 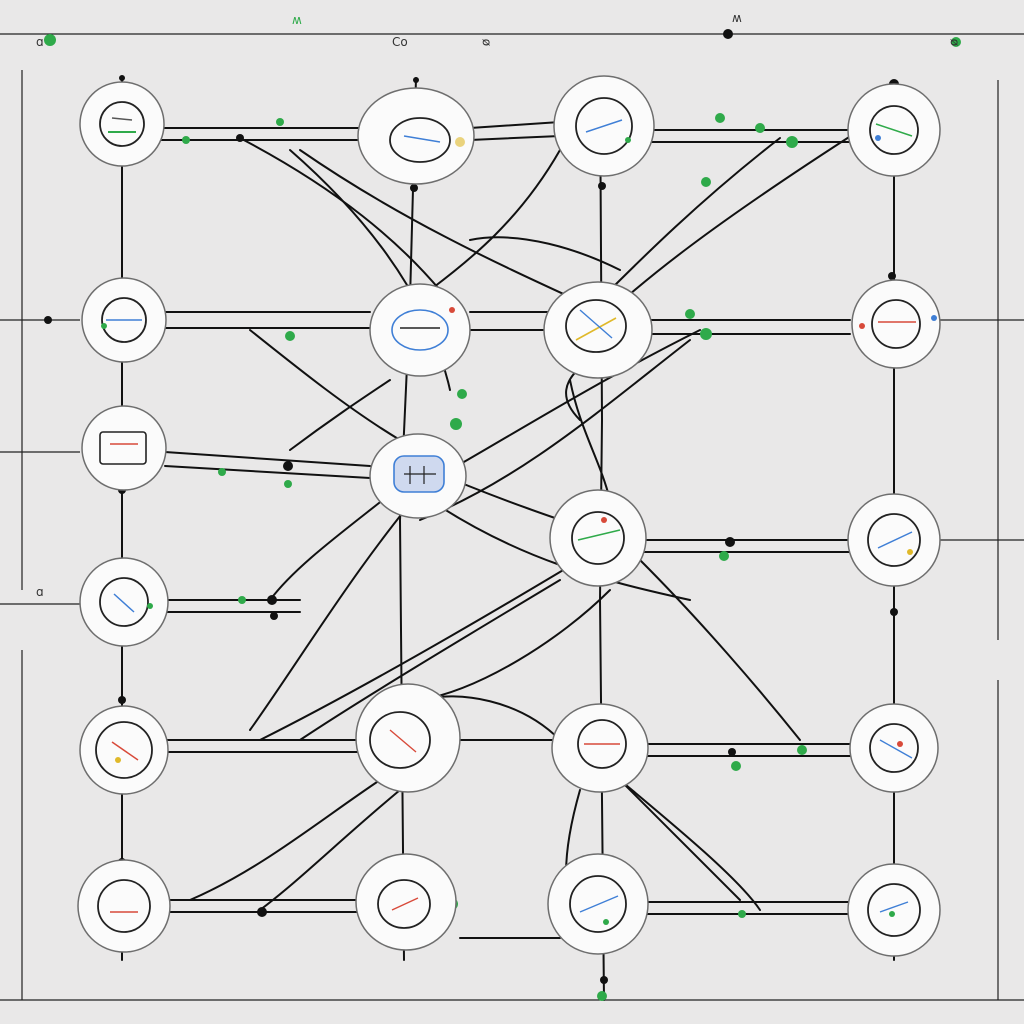 I want to click on node-c1-r5, so click(x=124, y=750).